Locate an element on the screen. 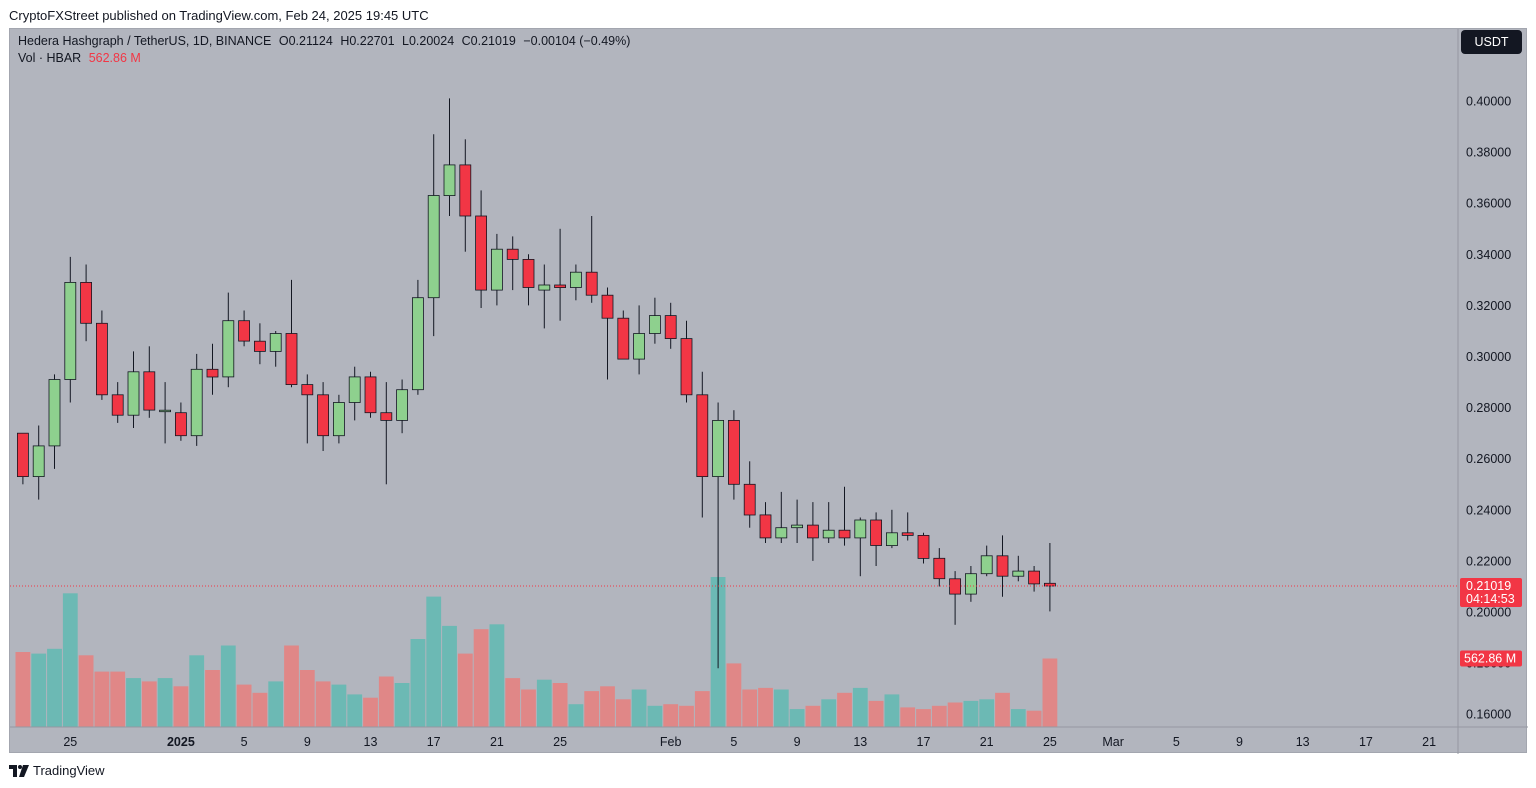  date-tick-label: 25 is located at coordinates (560, 742).